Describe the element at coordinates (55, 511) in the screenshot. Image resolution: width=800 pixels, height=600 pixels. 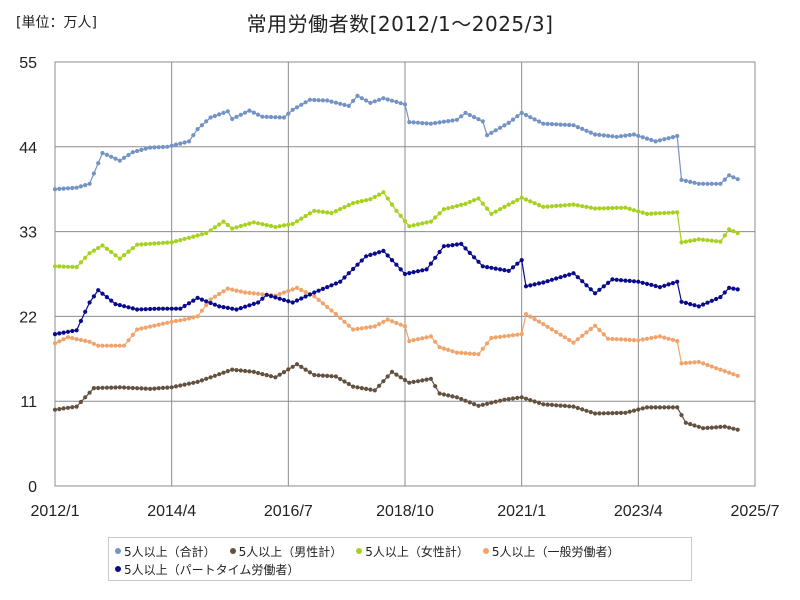
I see `x-tick-label: 2012/1` at that location.